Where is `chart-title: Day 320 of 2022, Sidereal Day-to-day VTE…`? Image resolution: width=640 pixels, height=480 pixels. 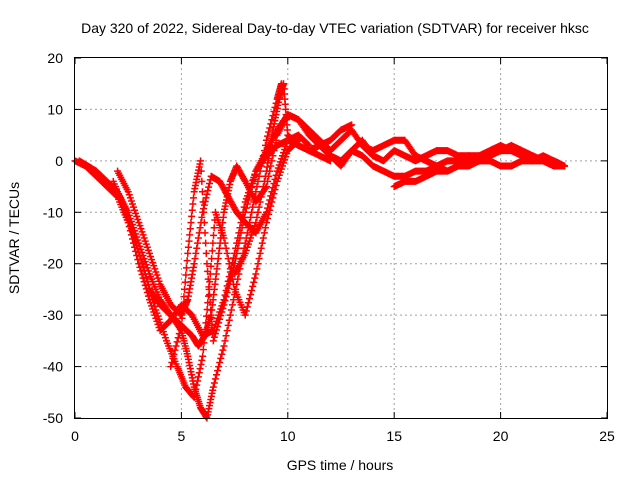 chart-title: Day 320 of 2022, Sidereal Day-to-day VTE… is located at coordinates (335, 28).